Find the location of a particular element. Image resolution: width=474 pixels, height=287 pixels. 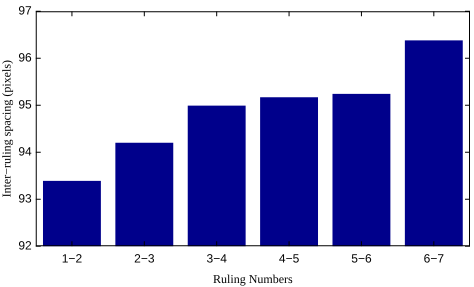

x-tick-label: 1−2 is located at coordinates (72, 259).